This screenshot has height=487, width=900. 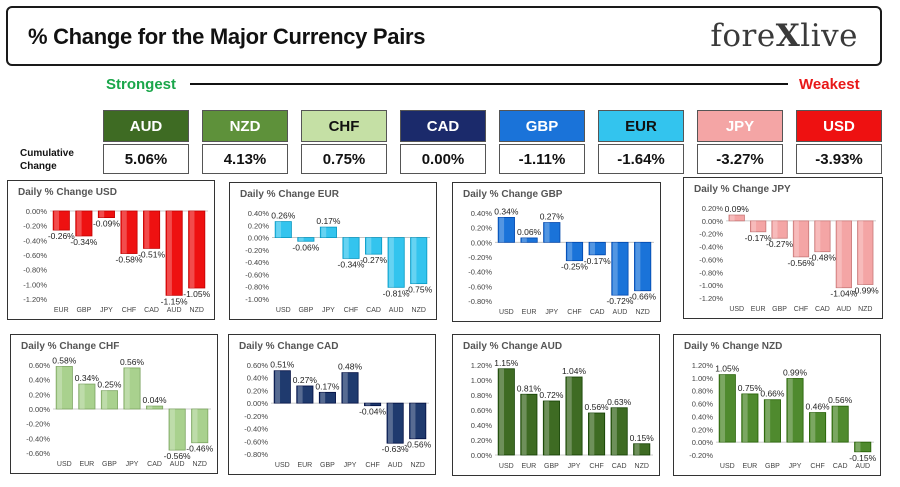 I want to click on chart-title: Daily % Change AUD, so click(x=513, y=346).